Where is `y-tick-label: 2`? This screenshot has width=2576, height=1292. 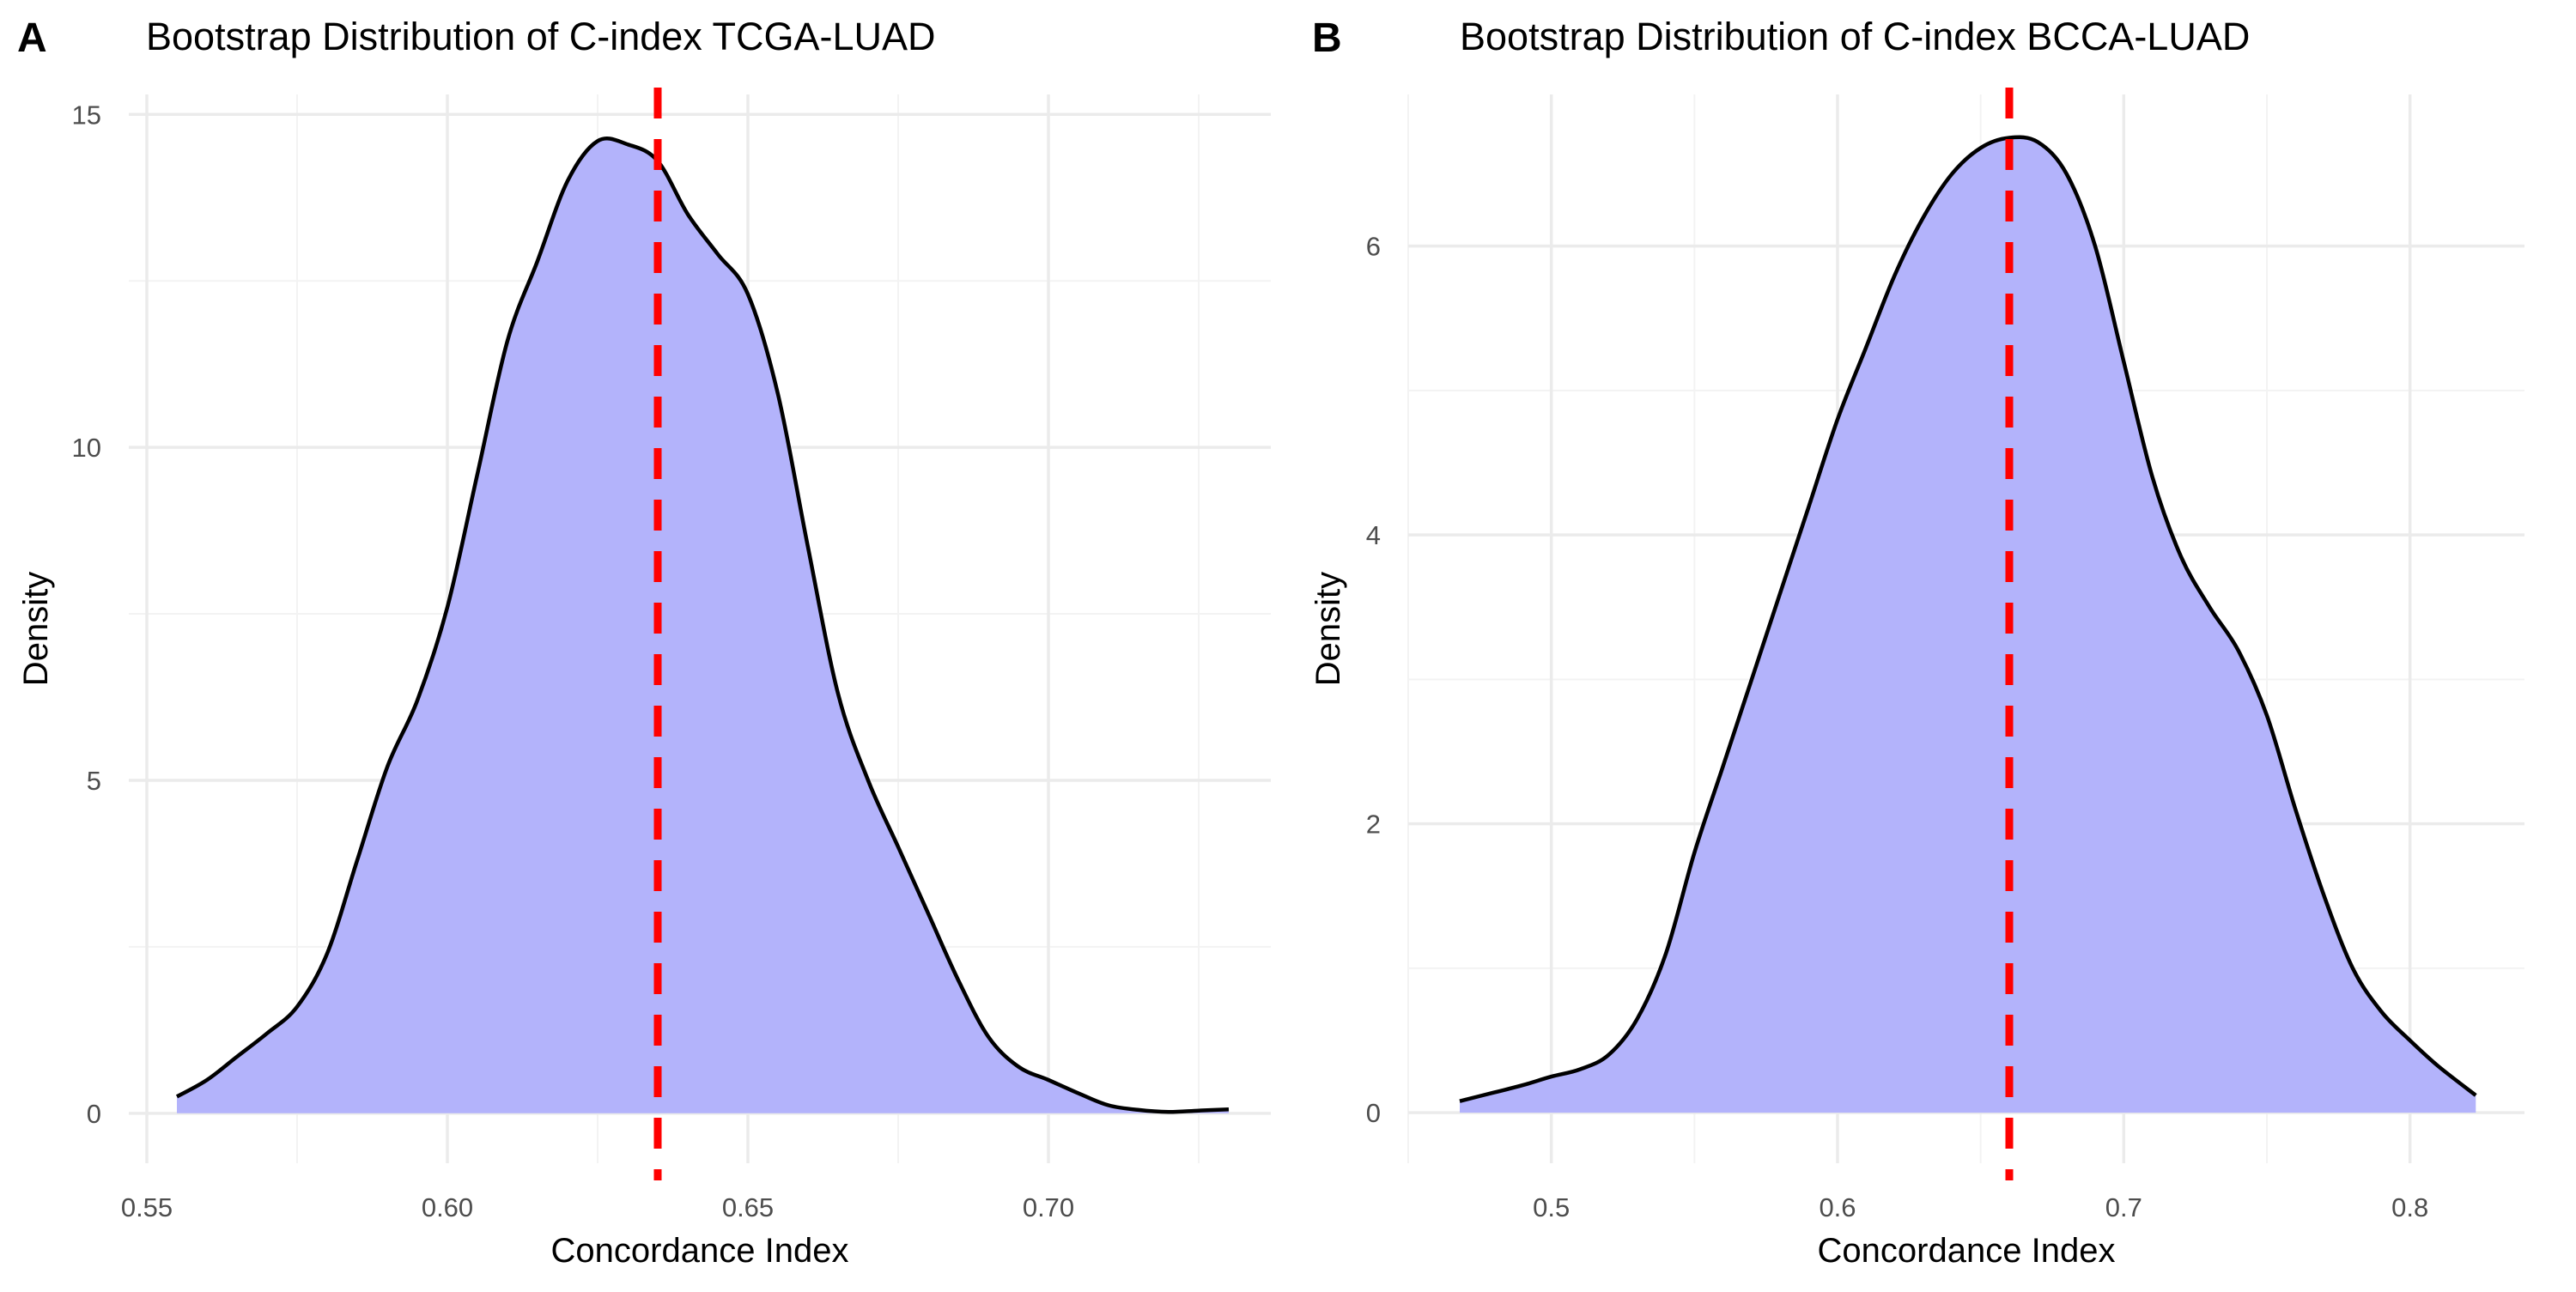
y-tick-label: 2 is located at coordinates (1374, 825).